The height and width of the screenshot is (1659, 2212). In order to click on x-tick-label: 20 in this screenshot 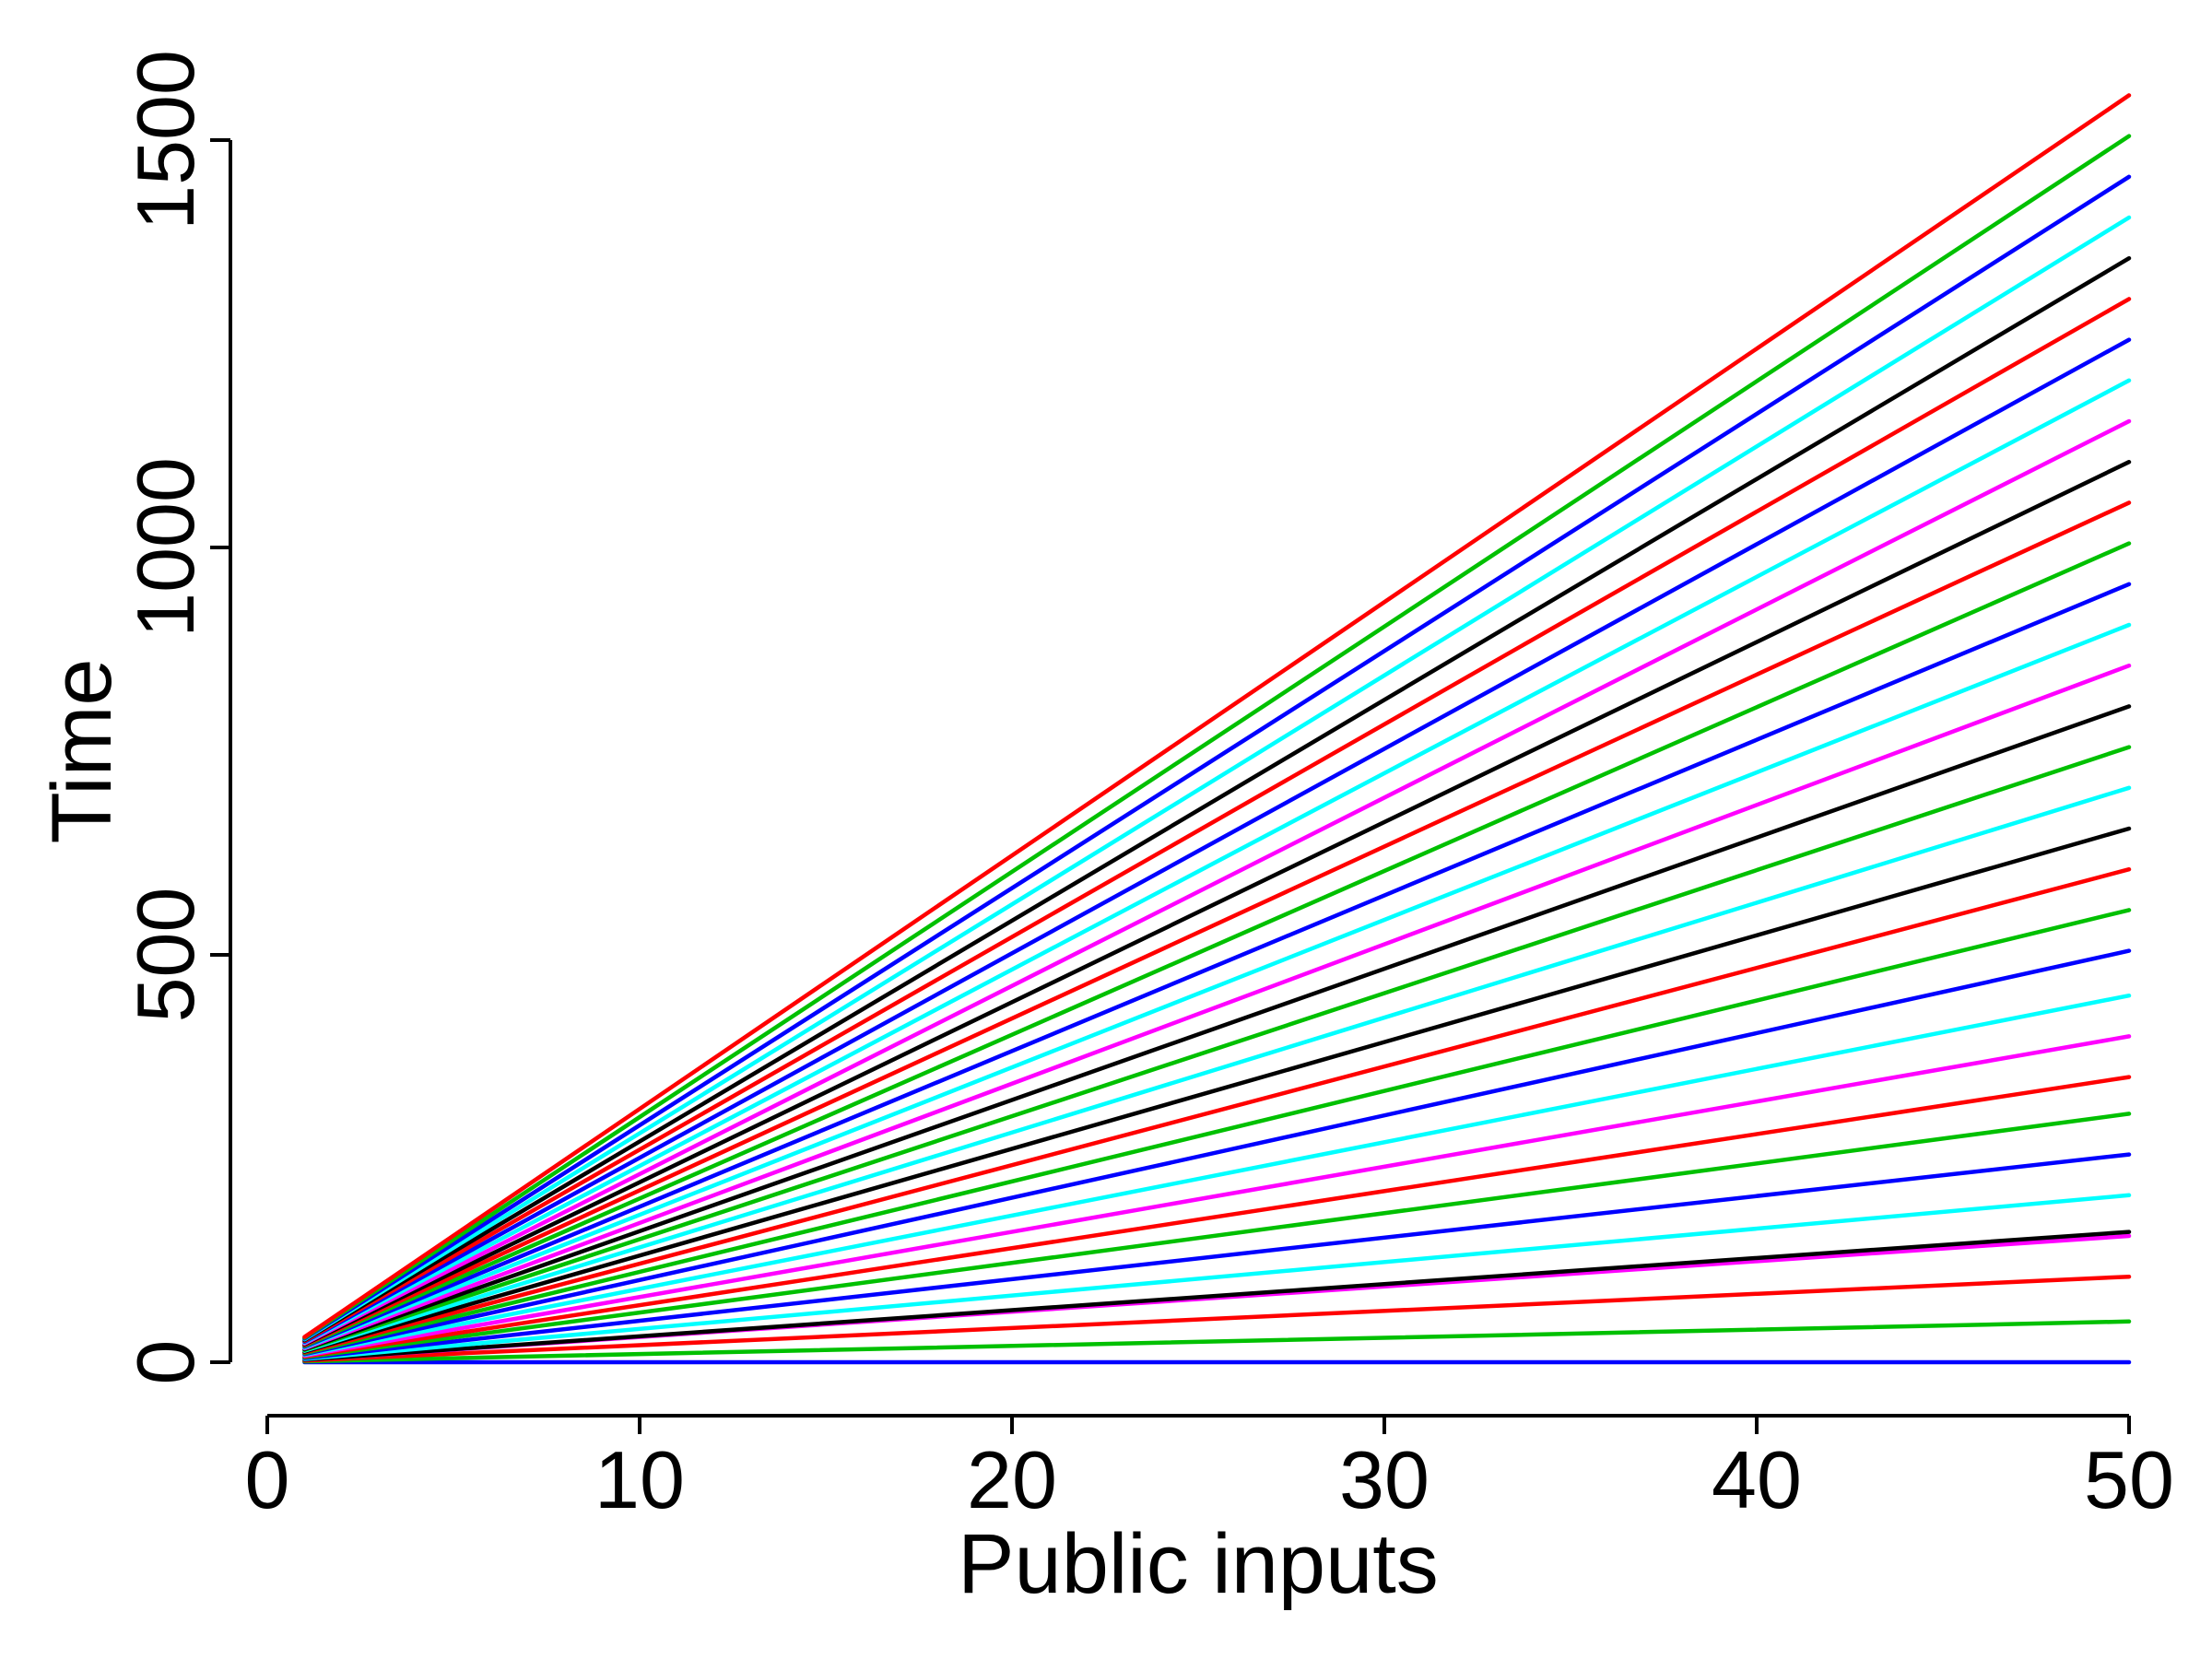, I will do `click(1012, 1479)`.